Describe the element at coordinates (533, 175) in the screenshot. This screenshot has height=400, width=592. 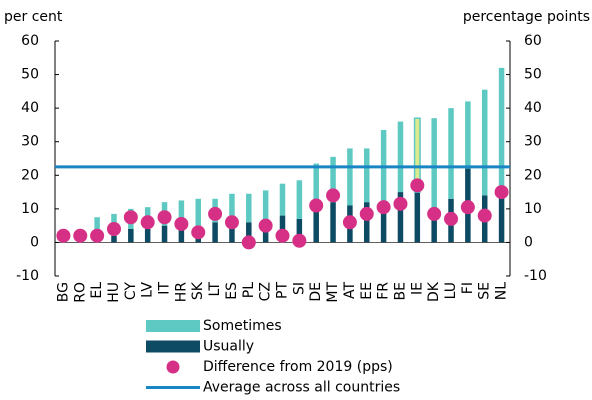
I see `y2-tick-label: 20` at that location.